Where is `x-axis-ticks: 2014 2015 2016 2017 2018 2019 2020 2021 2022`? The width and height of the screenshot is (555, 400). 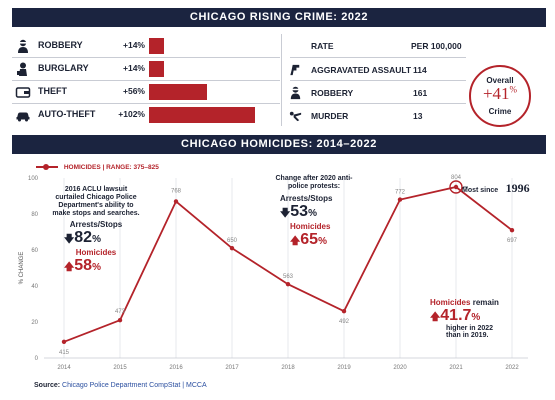
x-axis-ticks: 2014 2015 2016 2017 2018 2019 2020 2021 2022 is located at coordinates (288, 368).